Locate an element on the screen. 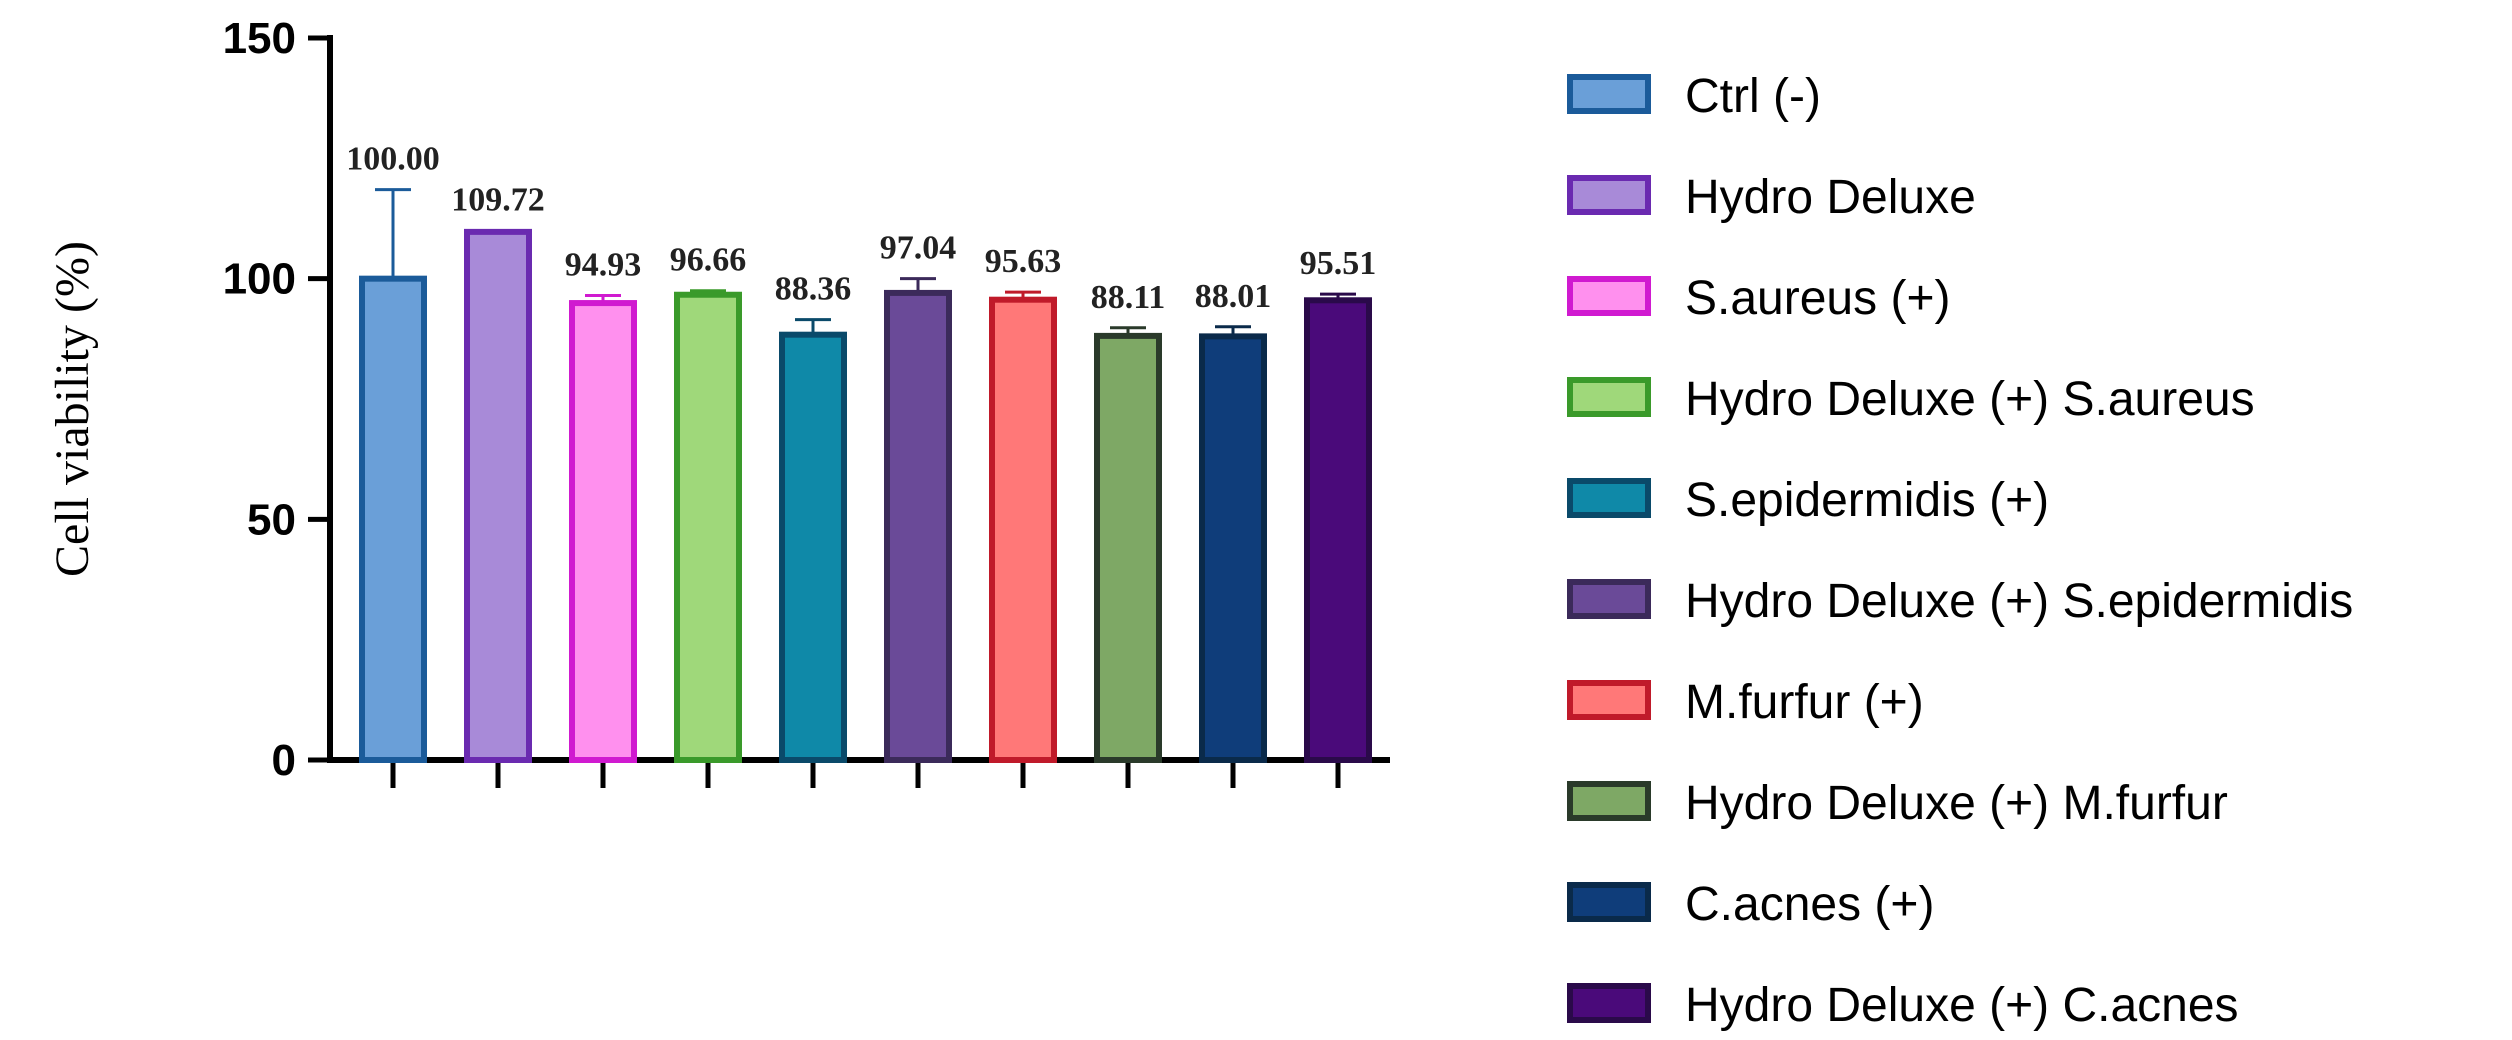 This screenshot has height=1040, width=2512. data-label: 97.04 is located at coordinates (918, 248).